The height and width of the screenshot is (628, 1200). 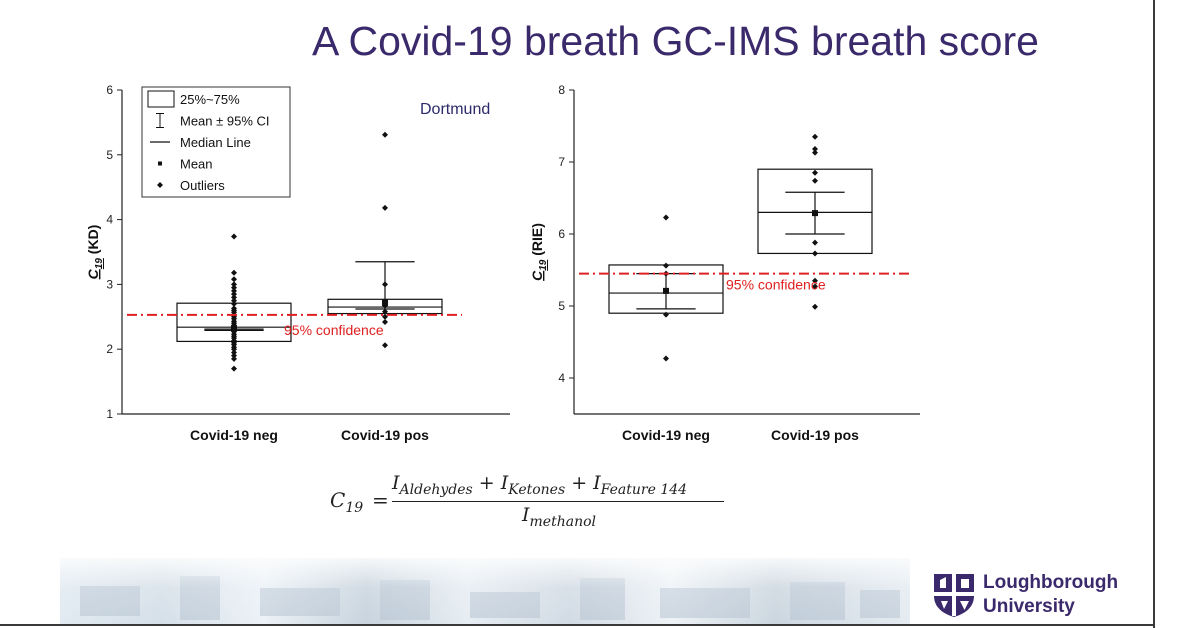 I want to click on y-tick-label: 1, so click(x=109, y=414).